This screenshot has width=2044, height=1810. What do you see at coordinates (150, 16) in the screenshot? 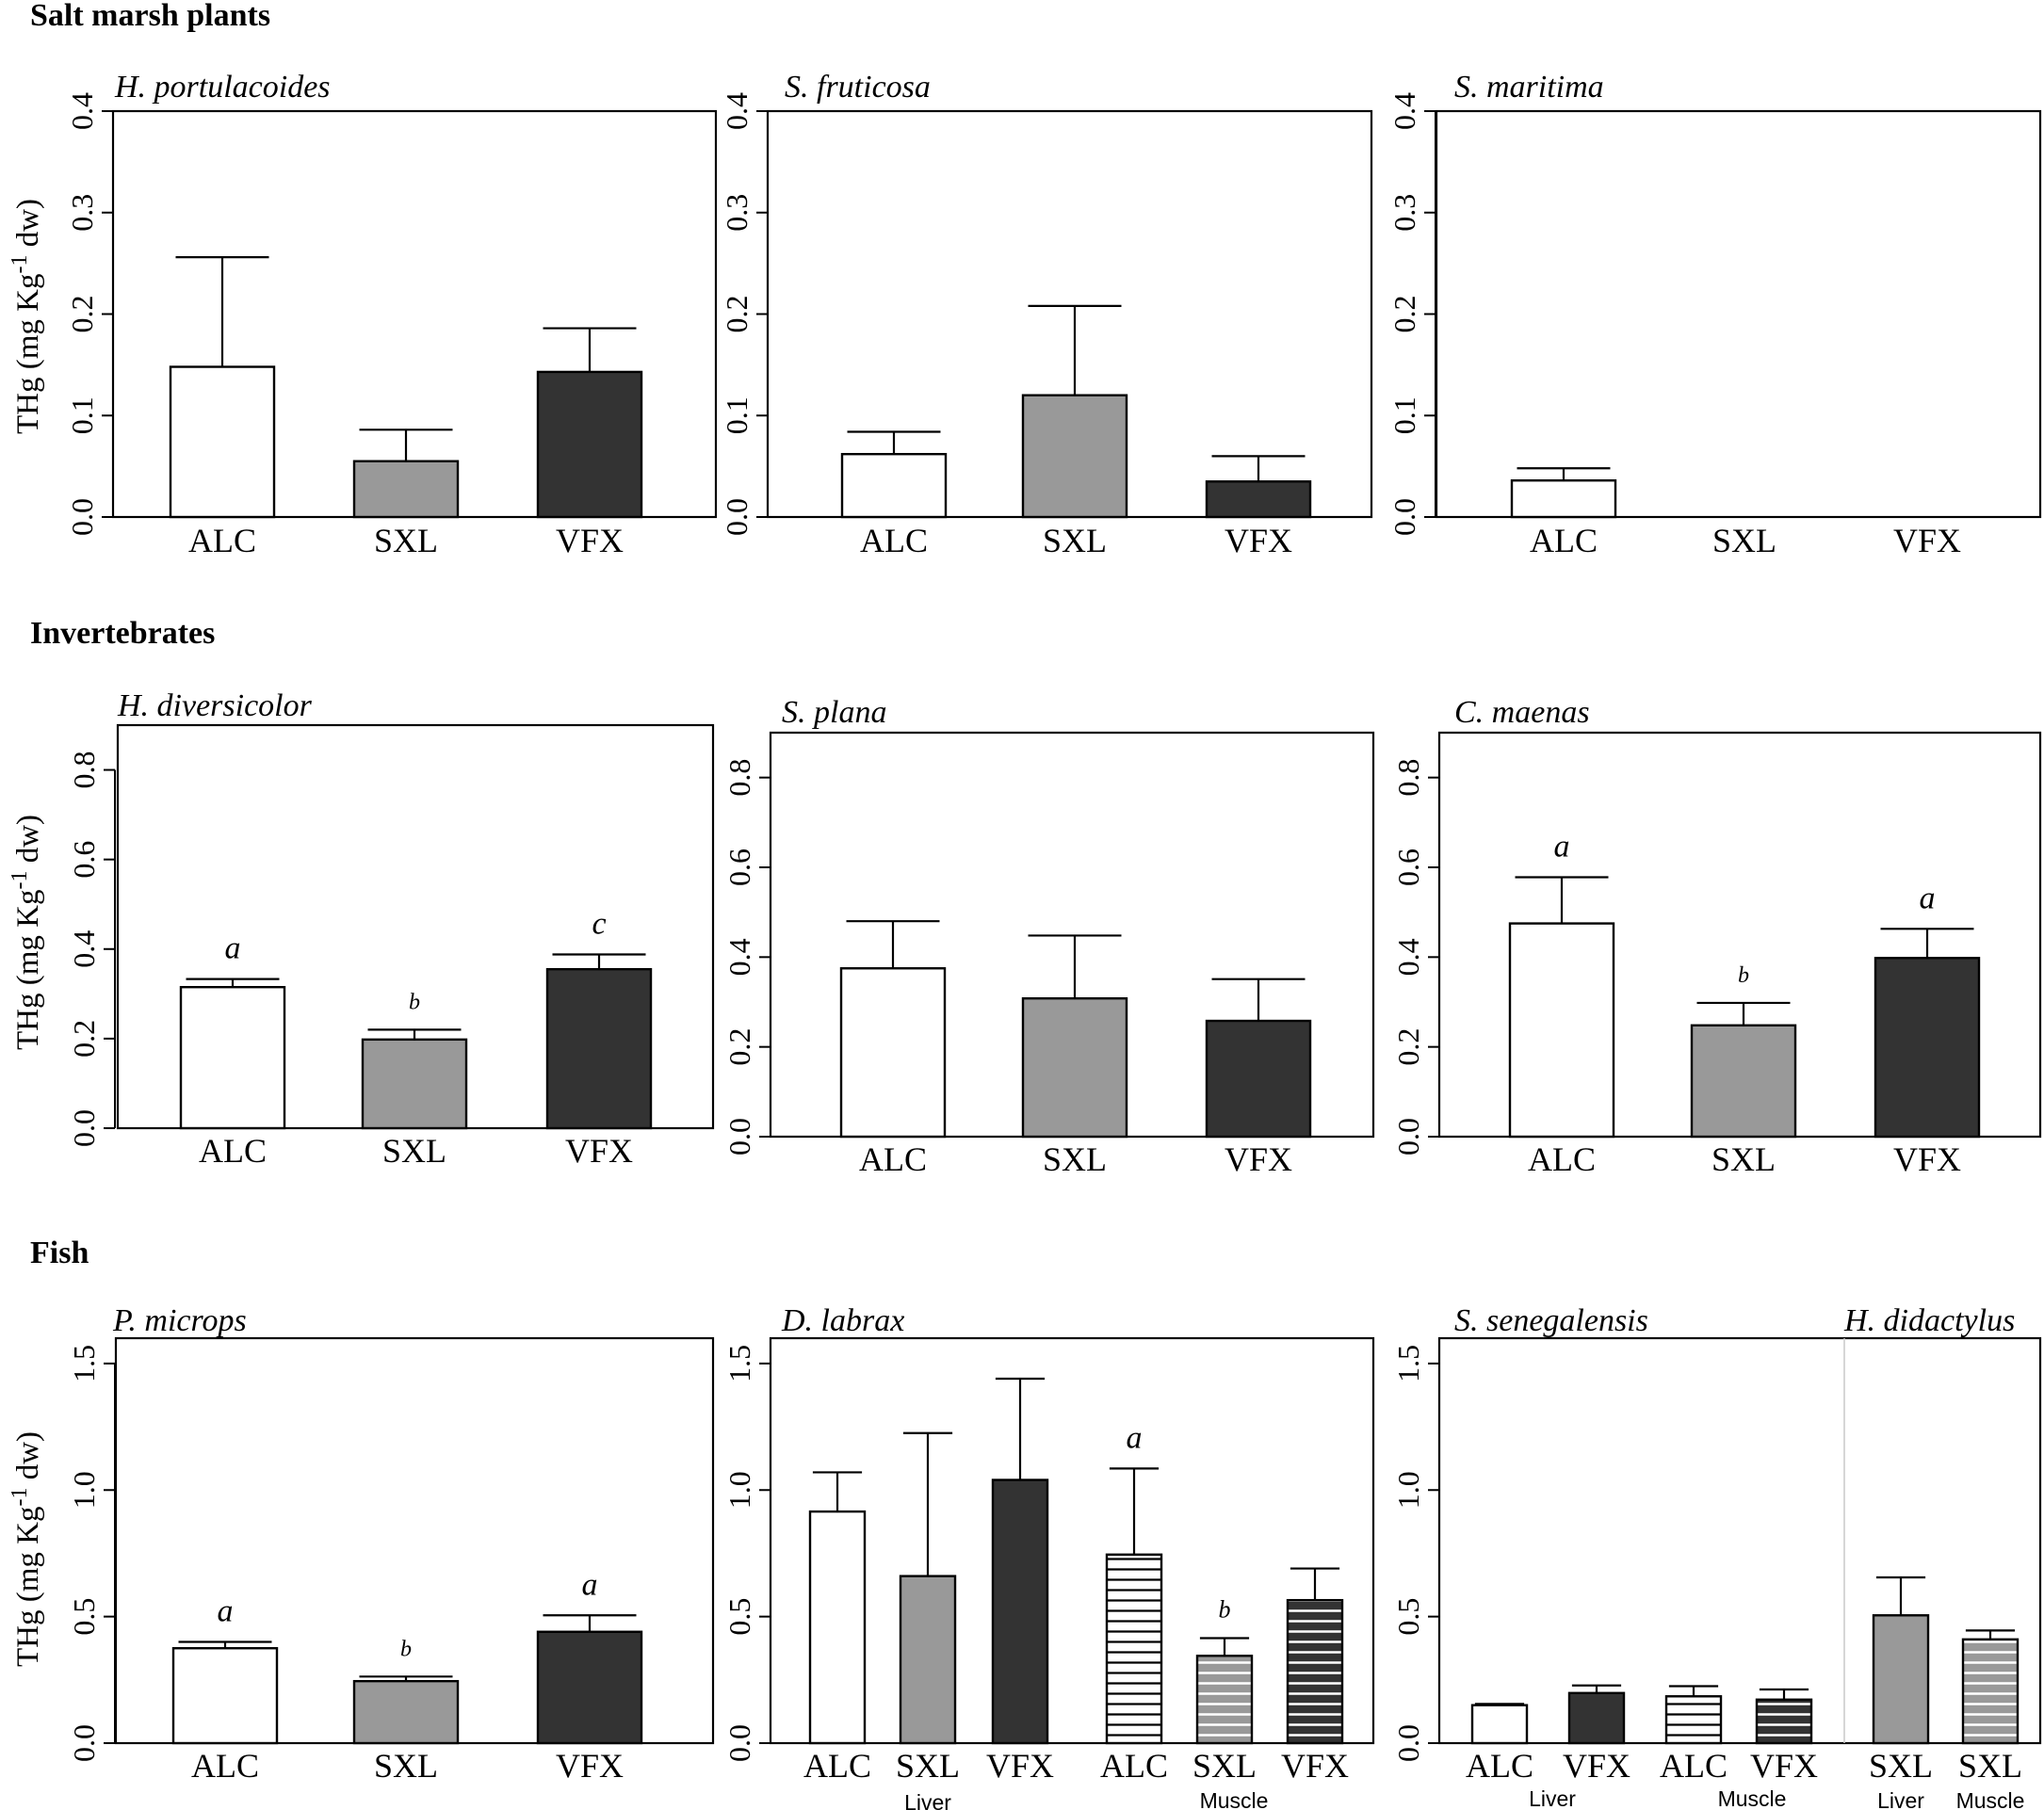
I see `section-title-plants: Salt marsh plants` at bounding box center [150, 16].